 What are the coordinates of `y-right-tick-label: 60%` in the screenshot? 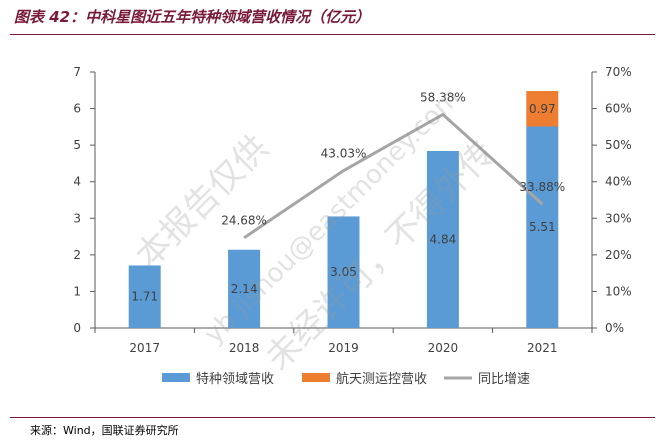 It's located at (618, 109).